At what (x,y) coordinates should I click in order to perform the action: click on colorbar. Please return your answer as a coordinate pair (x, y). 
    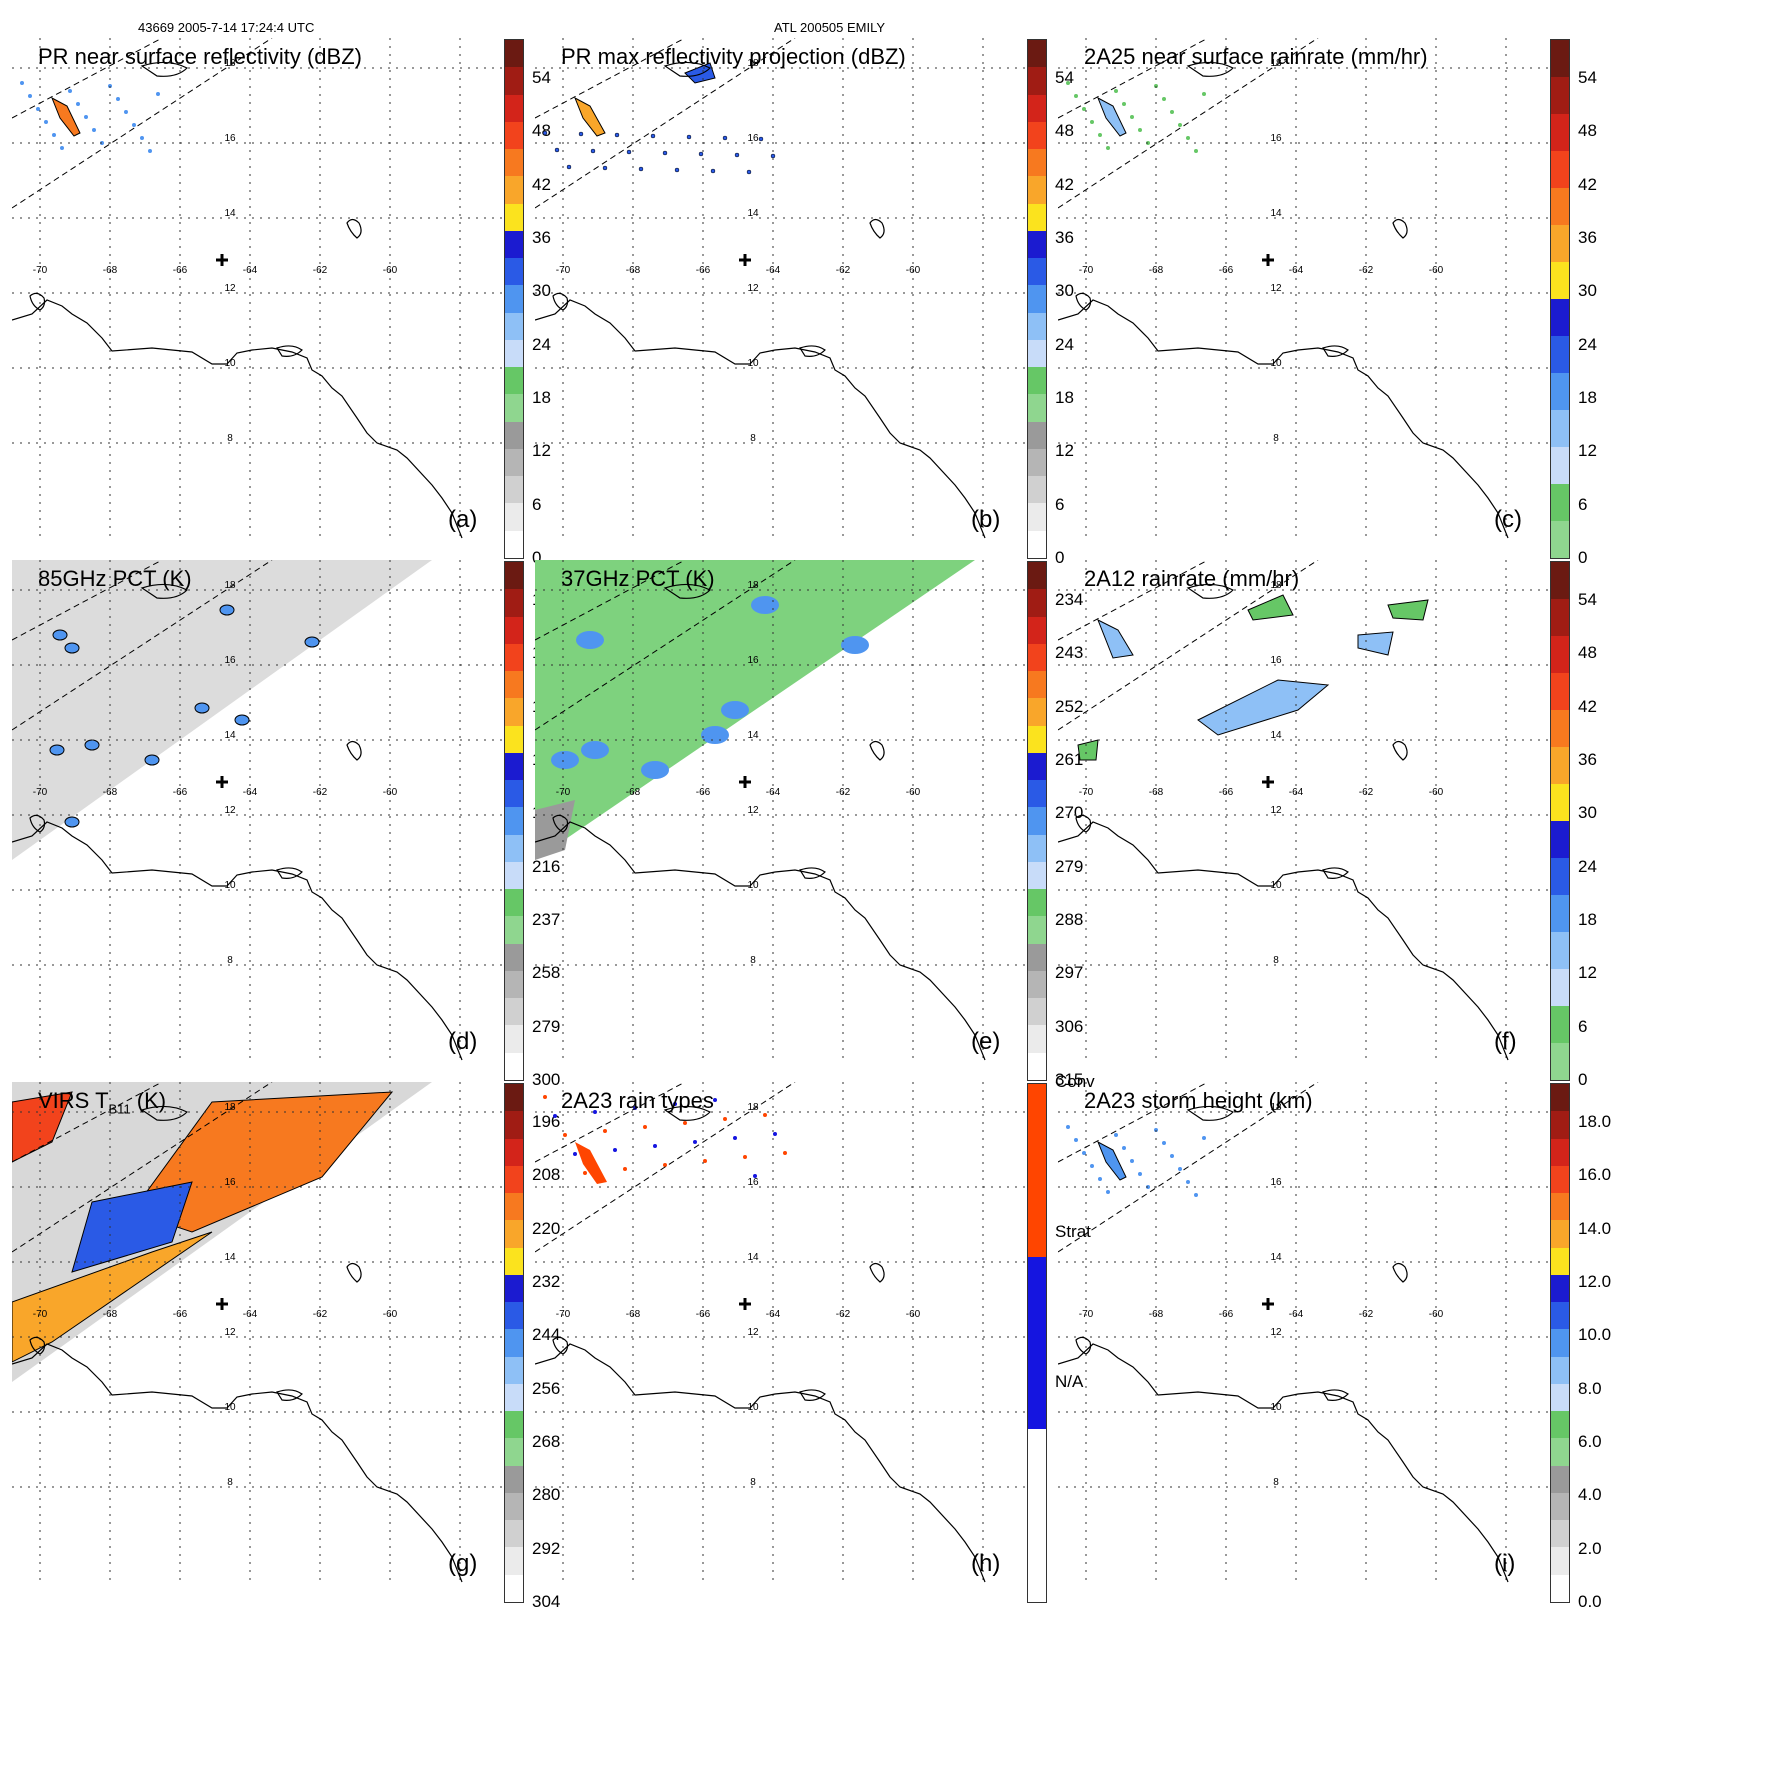
    Looking at the image, I should click on (1037, 821).